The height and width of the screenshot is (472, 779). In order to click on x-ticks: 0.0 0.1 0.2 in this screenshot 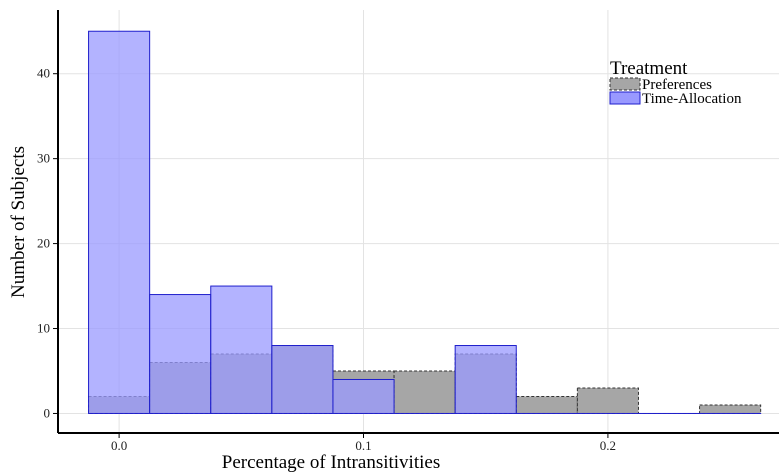, I will do `click(363, 443)`.